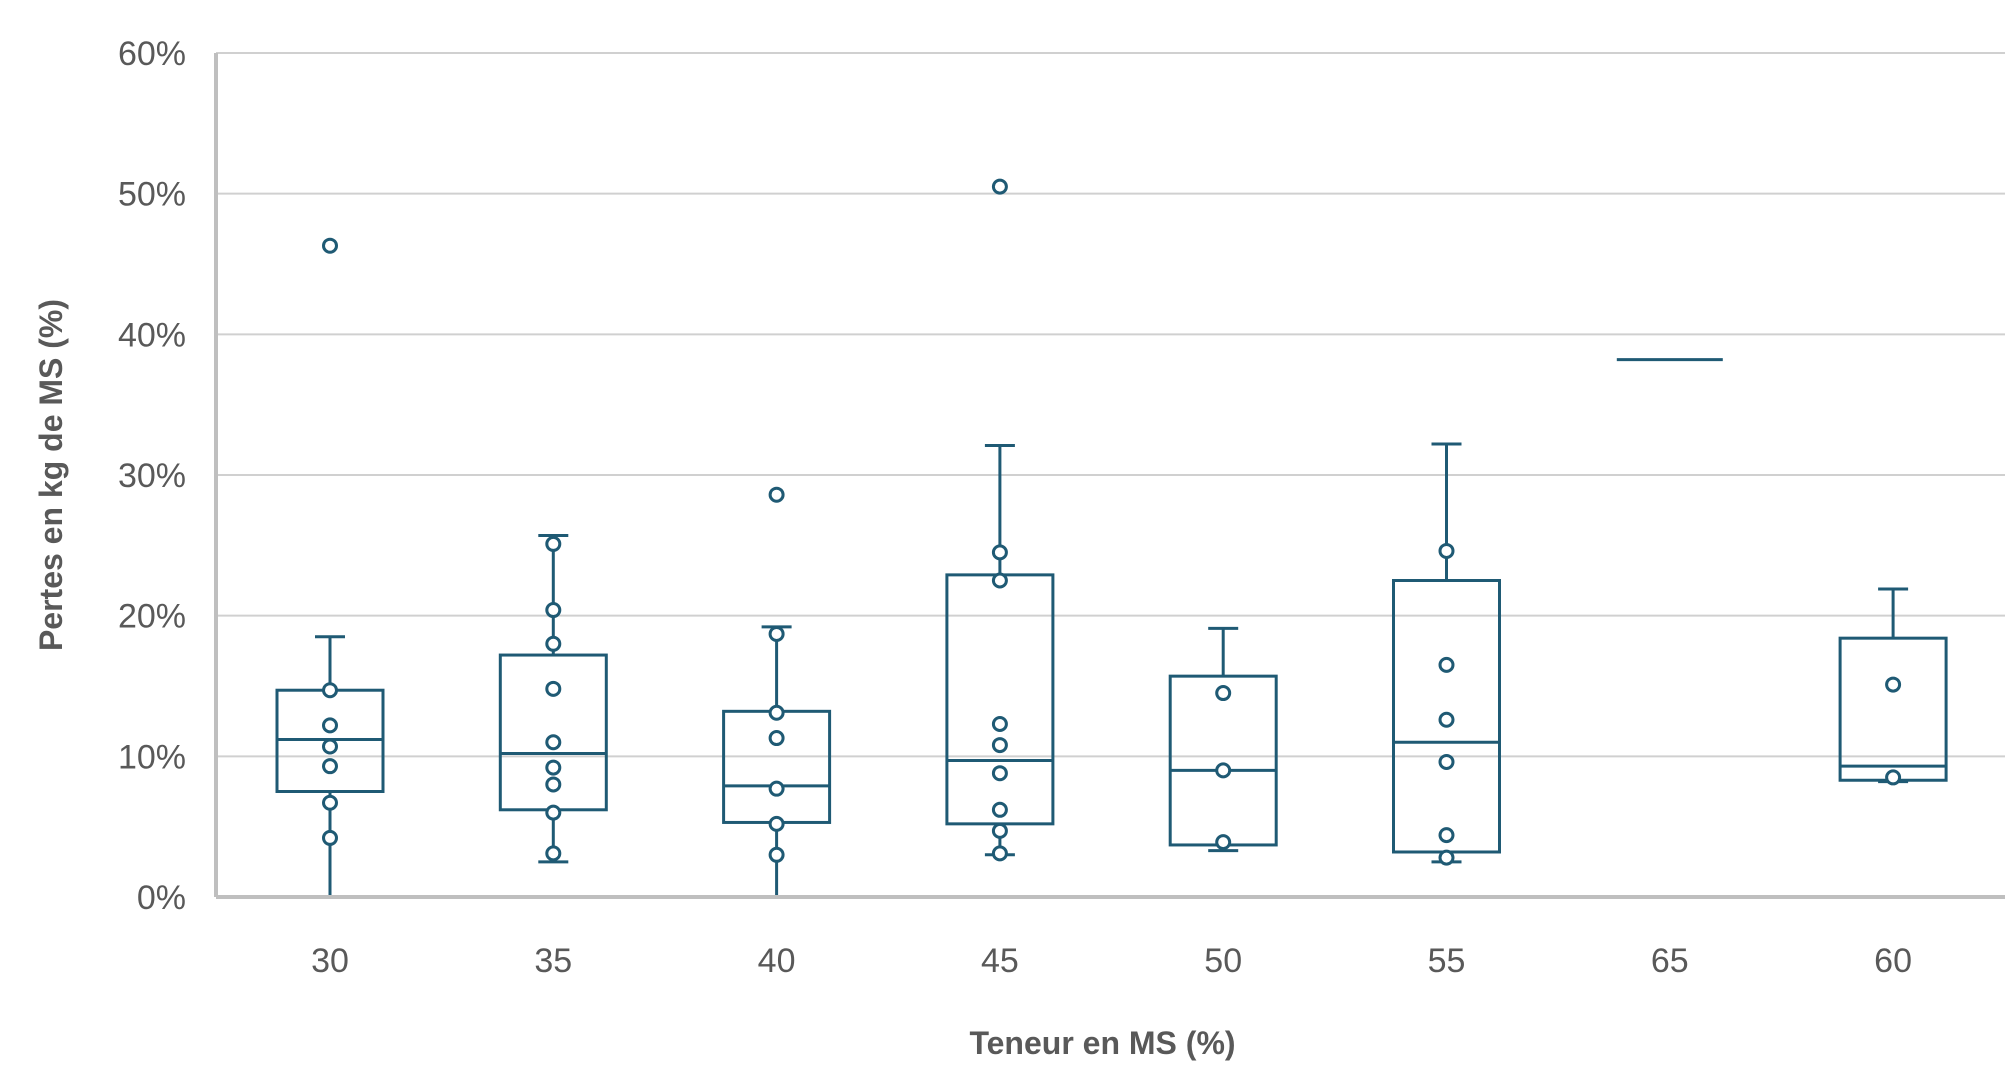 This screenshot has height=1076, width=2005. What do you see at coordinates (1111, 961) in the screenshot?
I see `x-tick-labels: 30 35 40 45 50 55 65 60` at bounding box center [1111, 961].